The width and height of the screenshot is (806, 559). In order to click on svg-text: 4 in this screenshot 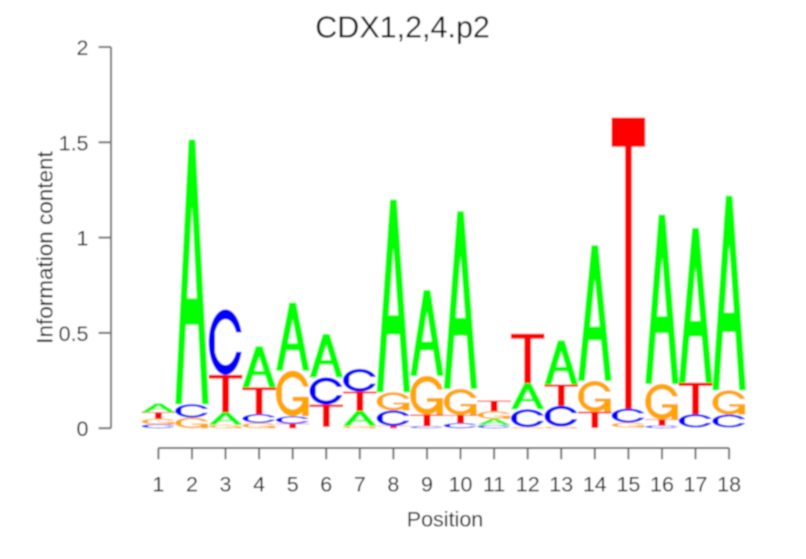, I will do `click(259, 484)`.